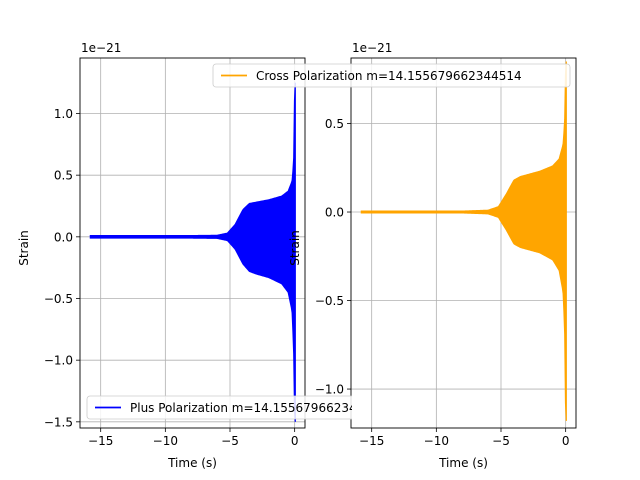 The height and width of the screenshot is (480, 640). I want to click on y-tick-label: 1.0, so click(63, 114).